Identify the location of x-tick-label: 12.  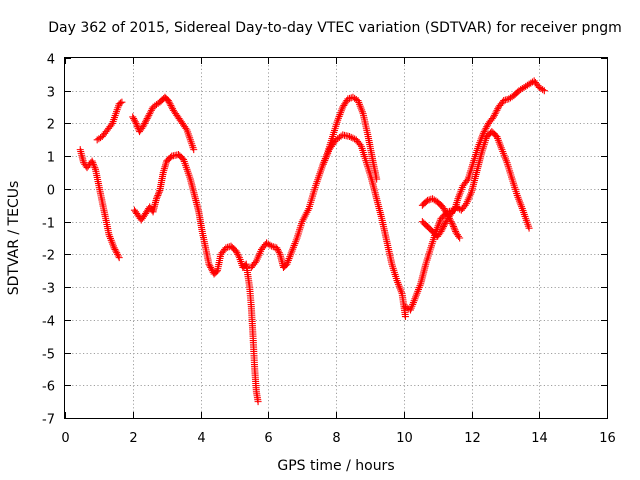
(472, 438).